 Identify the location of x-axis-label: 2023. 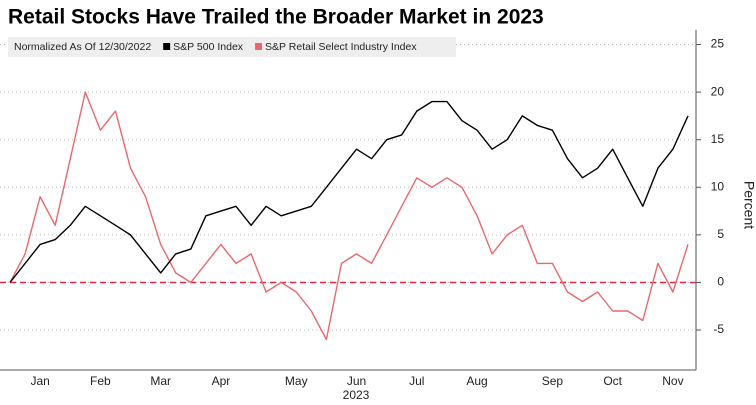
(356, 395).